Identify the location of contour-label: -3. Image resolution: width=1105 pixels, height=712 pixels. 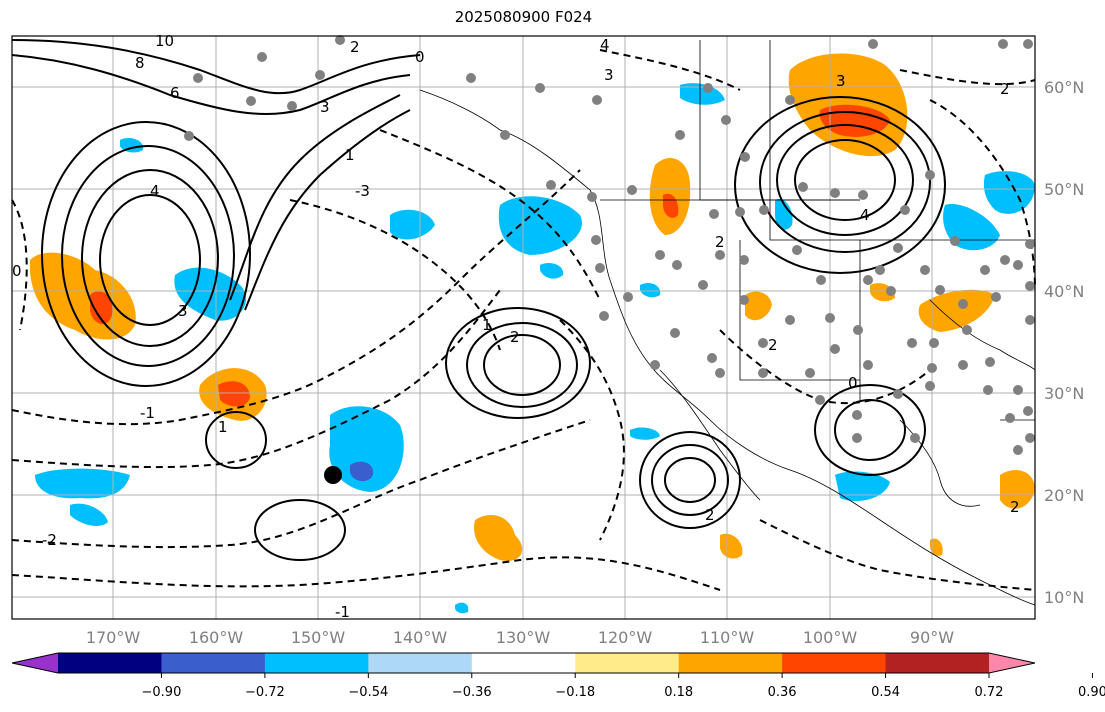
(362, 191).